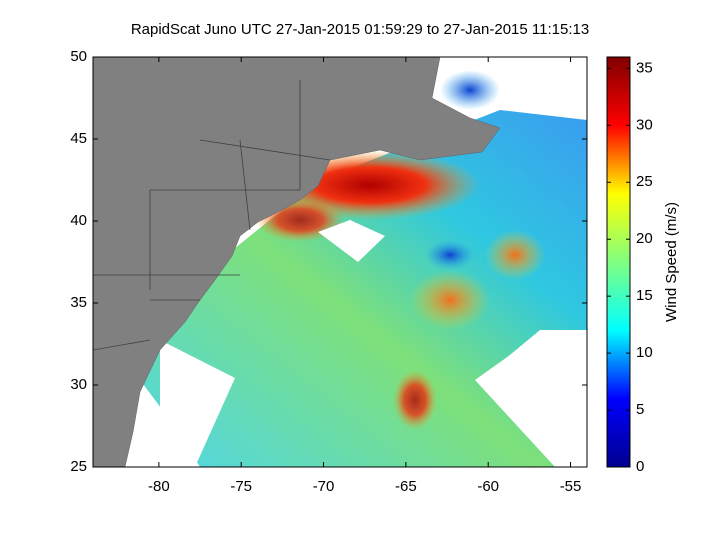  I want to click on x-tick-label: -65, so click(406, 486).